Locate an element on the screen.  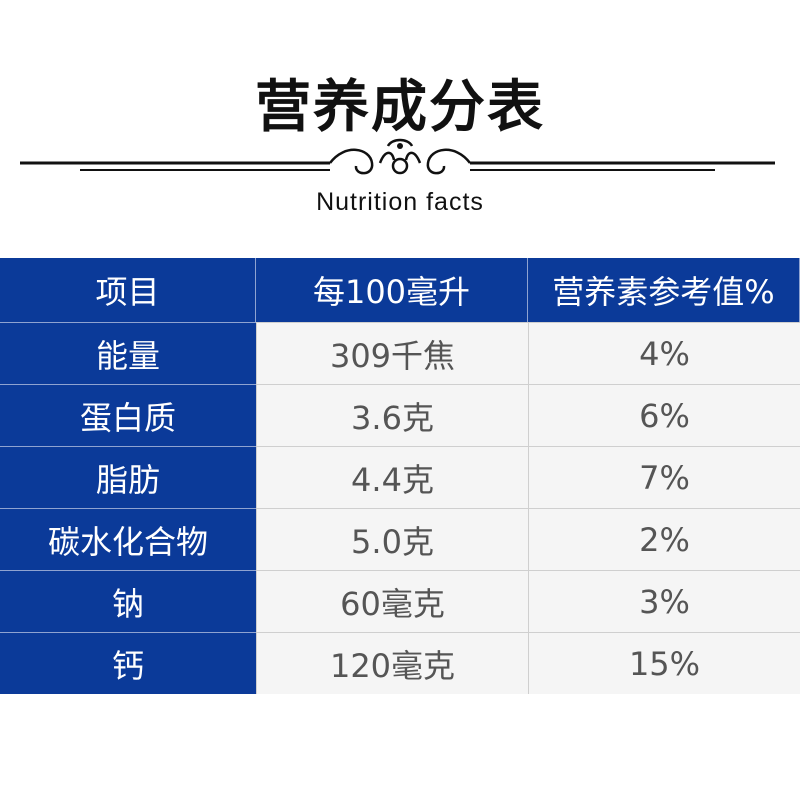
page-title: 营养成分表 is located at coordinates (400, 107).